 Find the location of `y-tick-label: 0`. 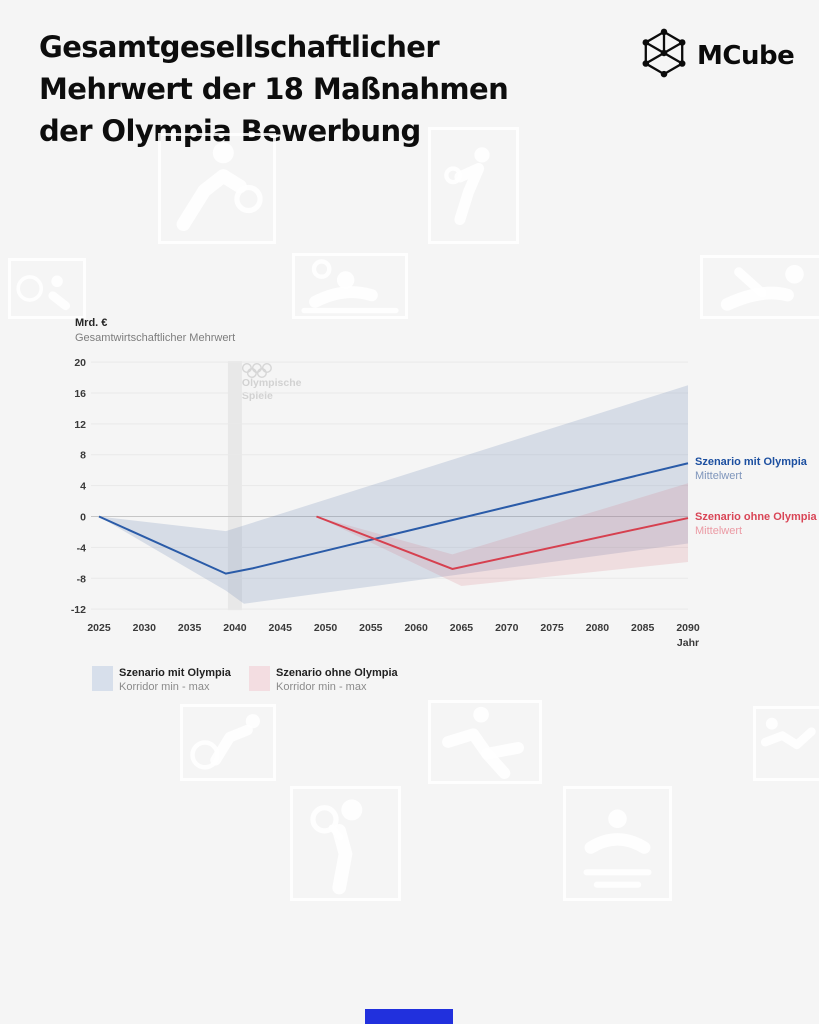

y-tick-label: 0 is located at coordinates (83, 518).